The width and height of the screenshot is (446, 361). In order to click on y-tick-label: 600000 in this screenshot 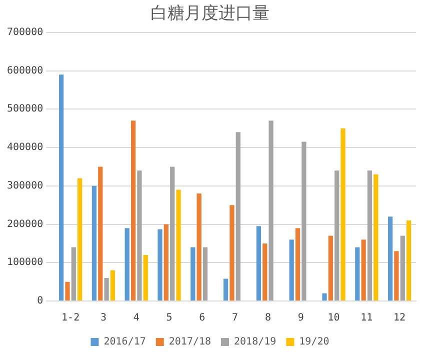, I will do `click(25, 70)`.